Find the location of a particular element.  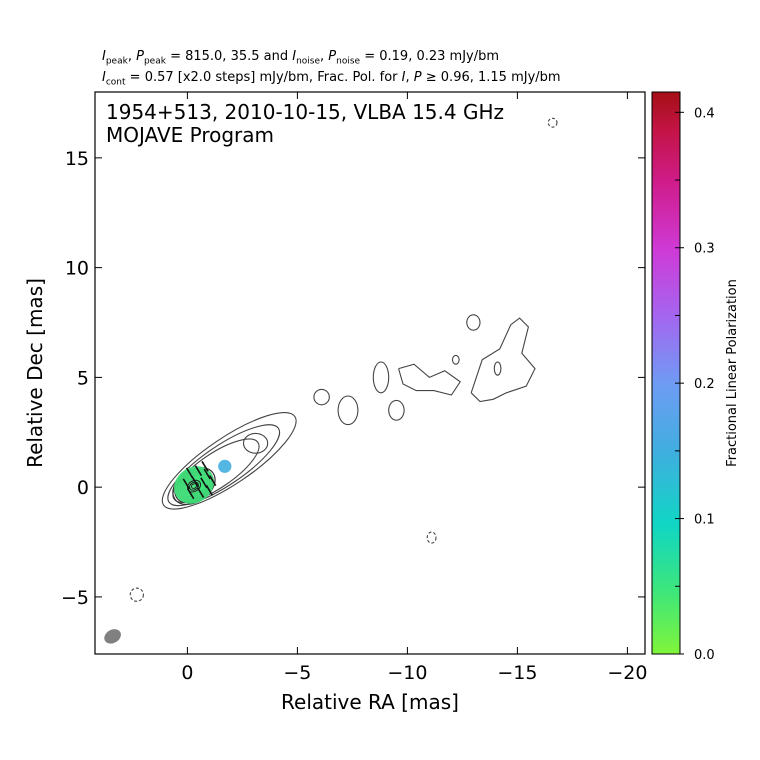

colorbar-tick-label: 0.4 is located at coordinates (704, 113).